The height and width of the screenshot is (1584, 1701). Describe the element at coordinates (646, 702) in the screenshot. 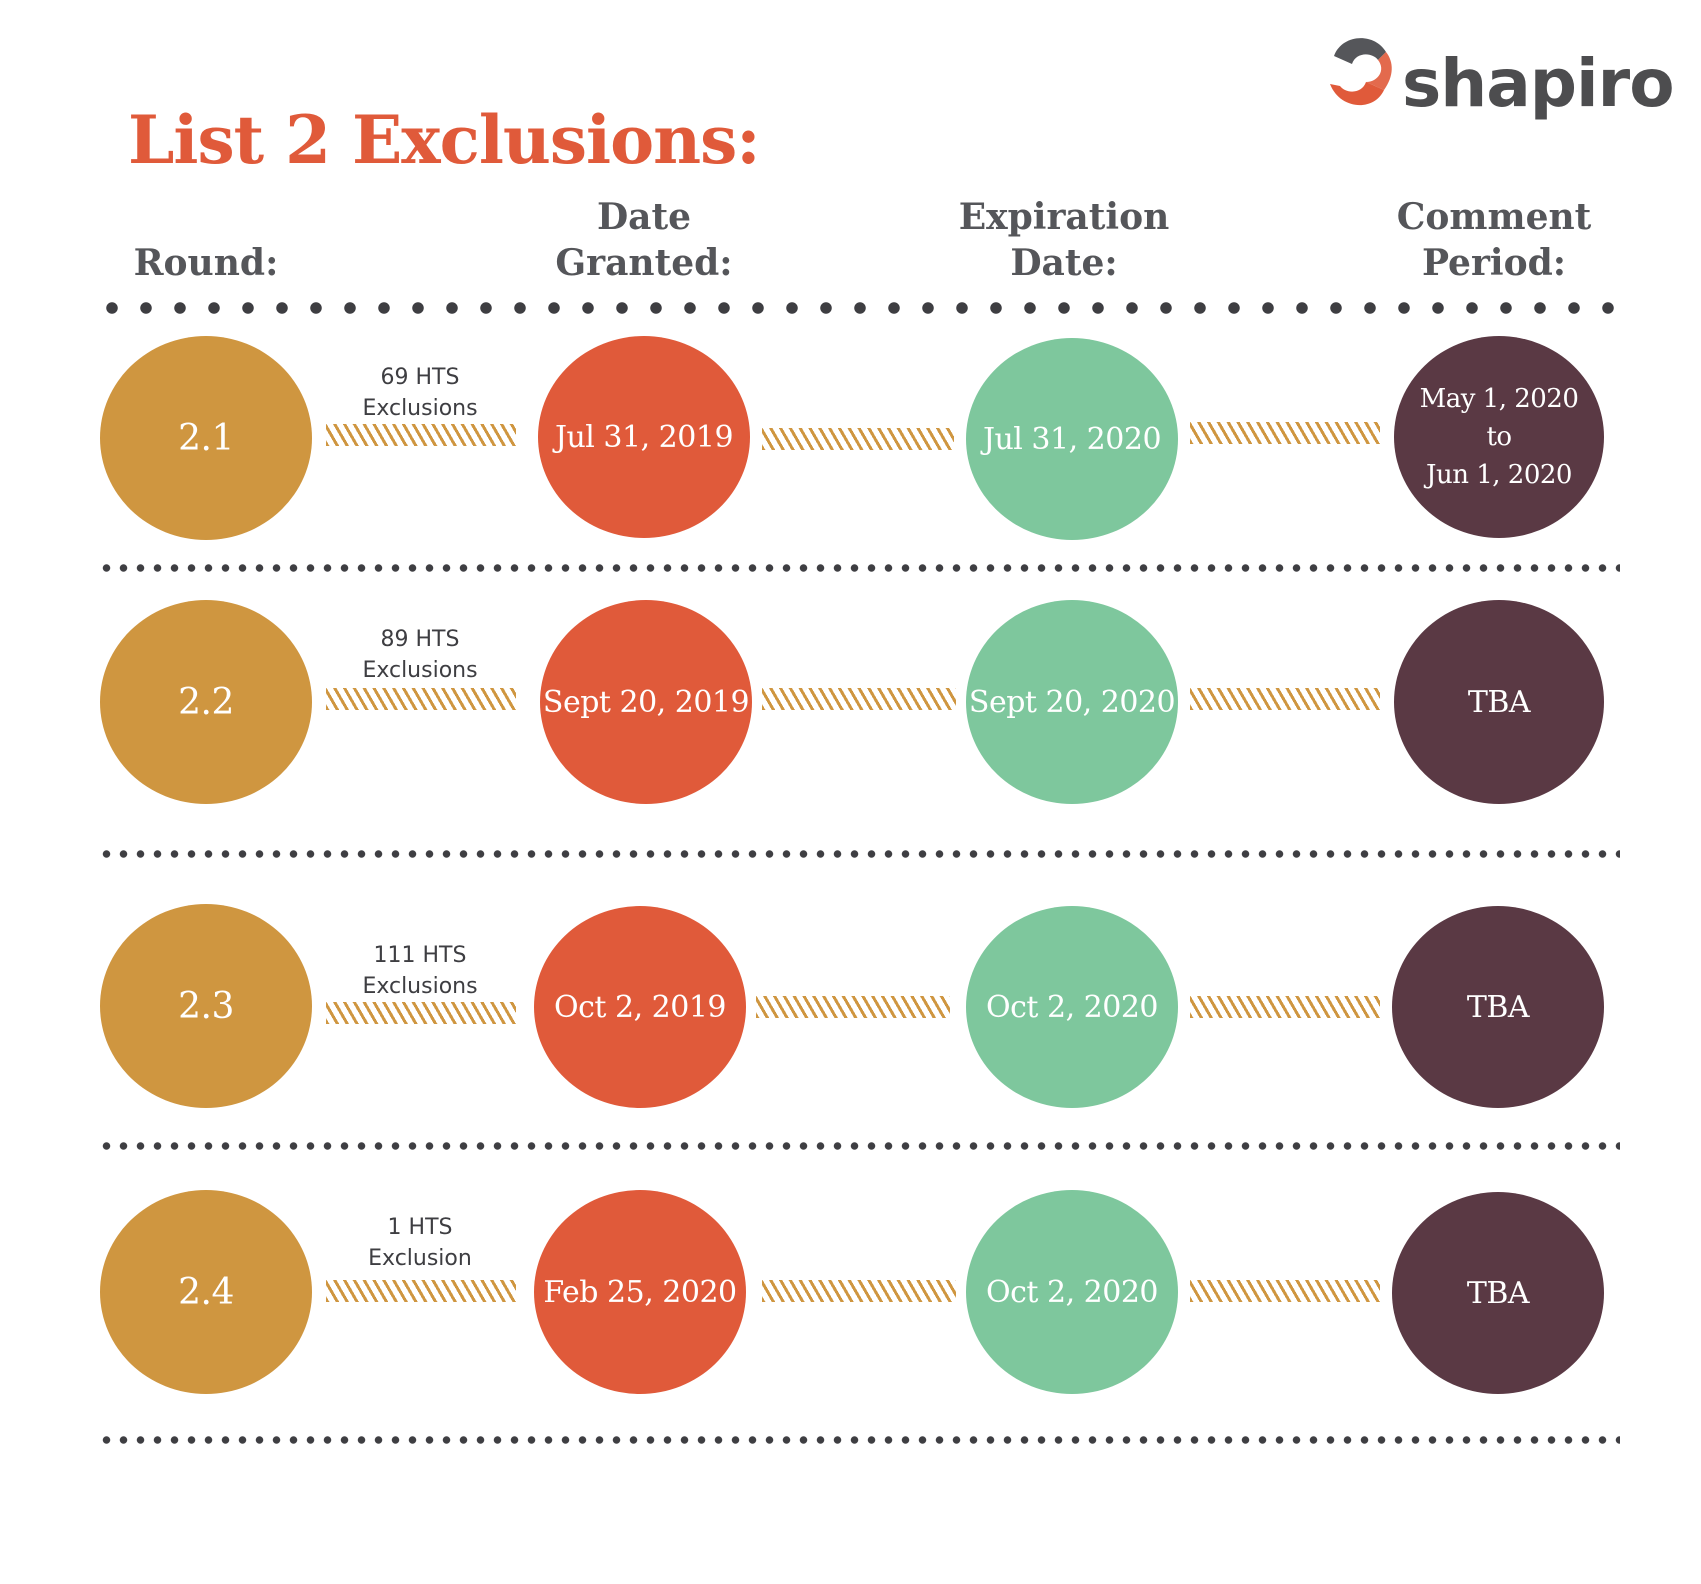

I see `date-granted-circle: Sept 20, 2019` at that location.